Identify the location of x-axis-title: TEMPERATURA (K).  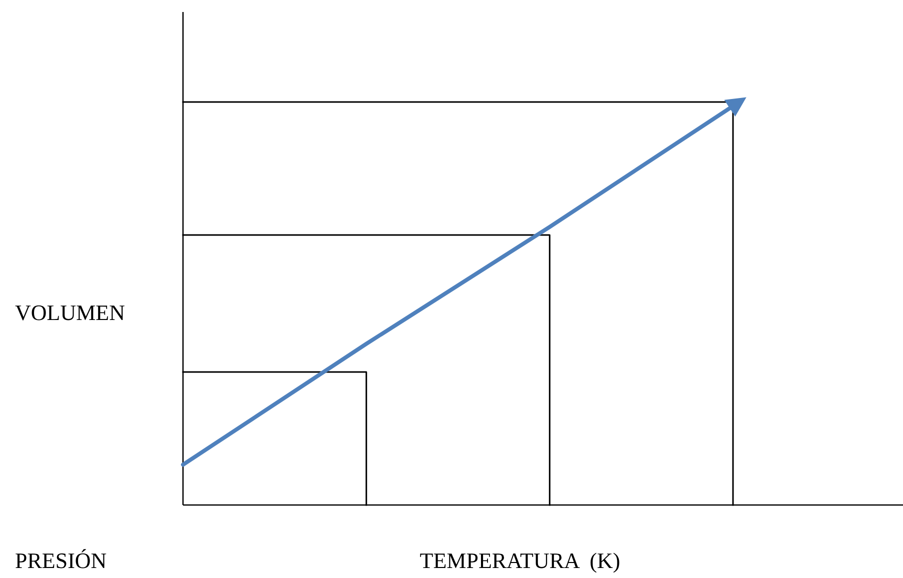
(520, 560).